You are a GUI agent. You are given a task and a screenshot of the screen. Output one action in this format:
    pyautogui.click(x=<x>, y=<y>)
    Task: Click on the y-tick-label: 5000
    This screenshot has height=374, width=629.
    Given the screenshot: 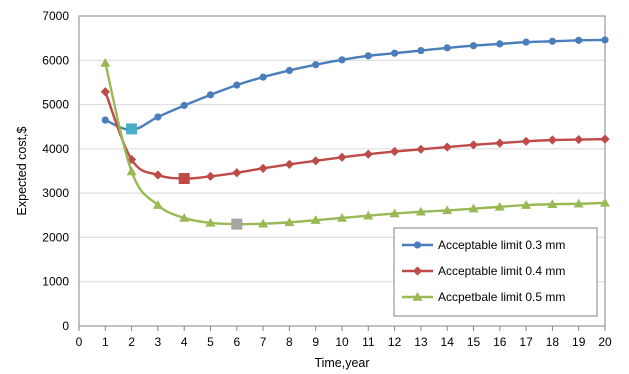 What is the action you would take?
    pyautogui.click(x=55, y=105)
    